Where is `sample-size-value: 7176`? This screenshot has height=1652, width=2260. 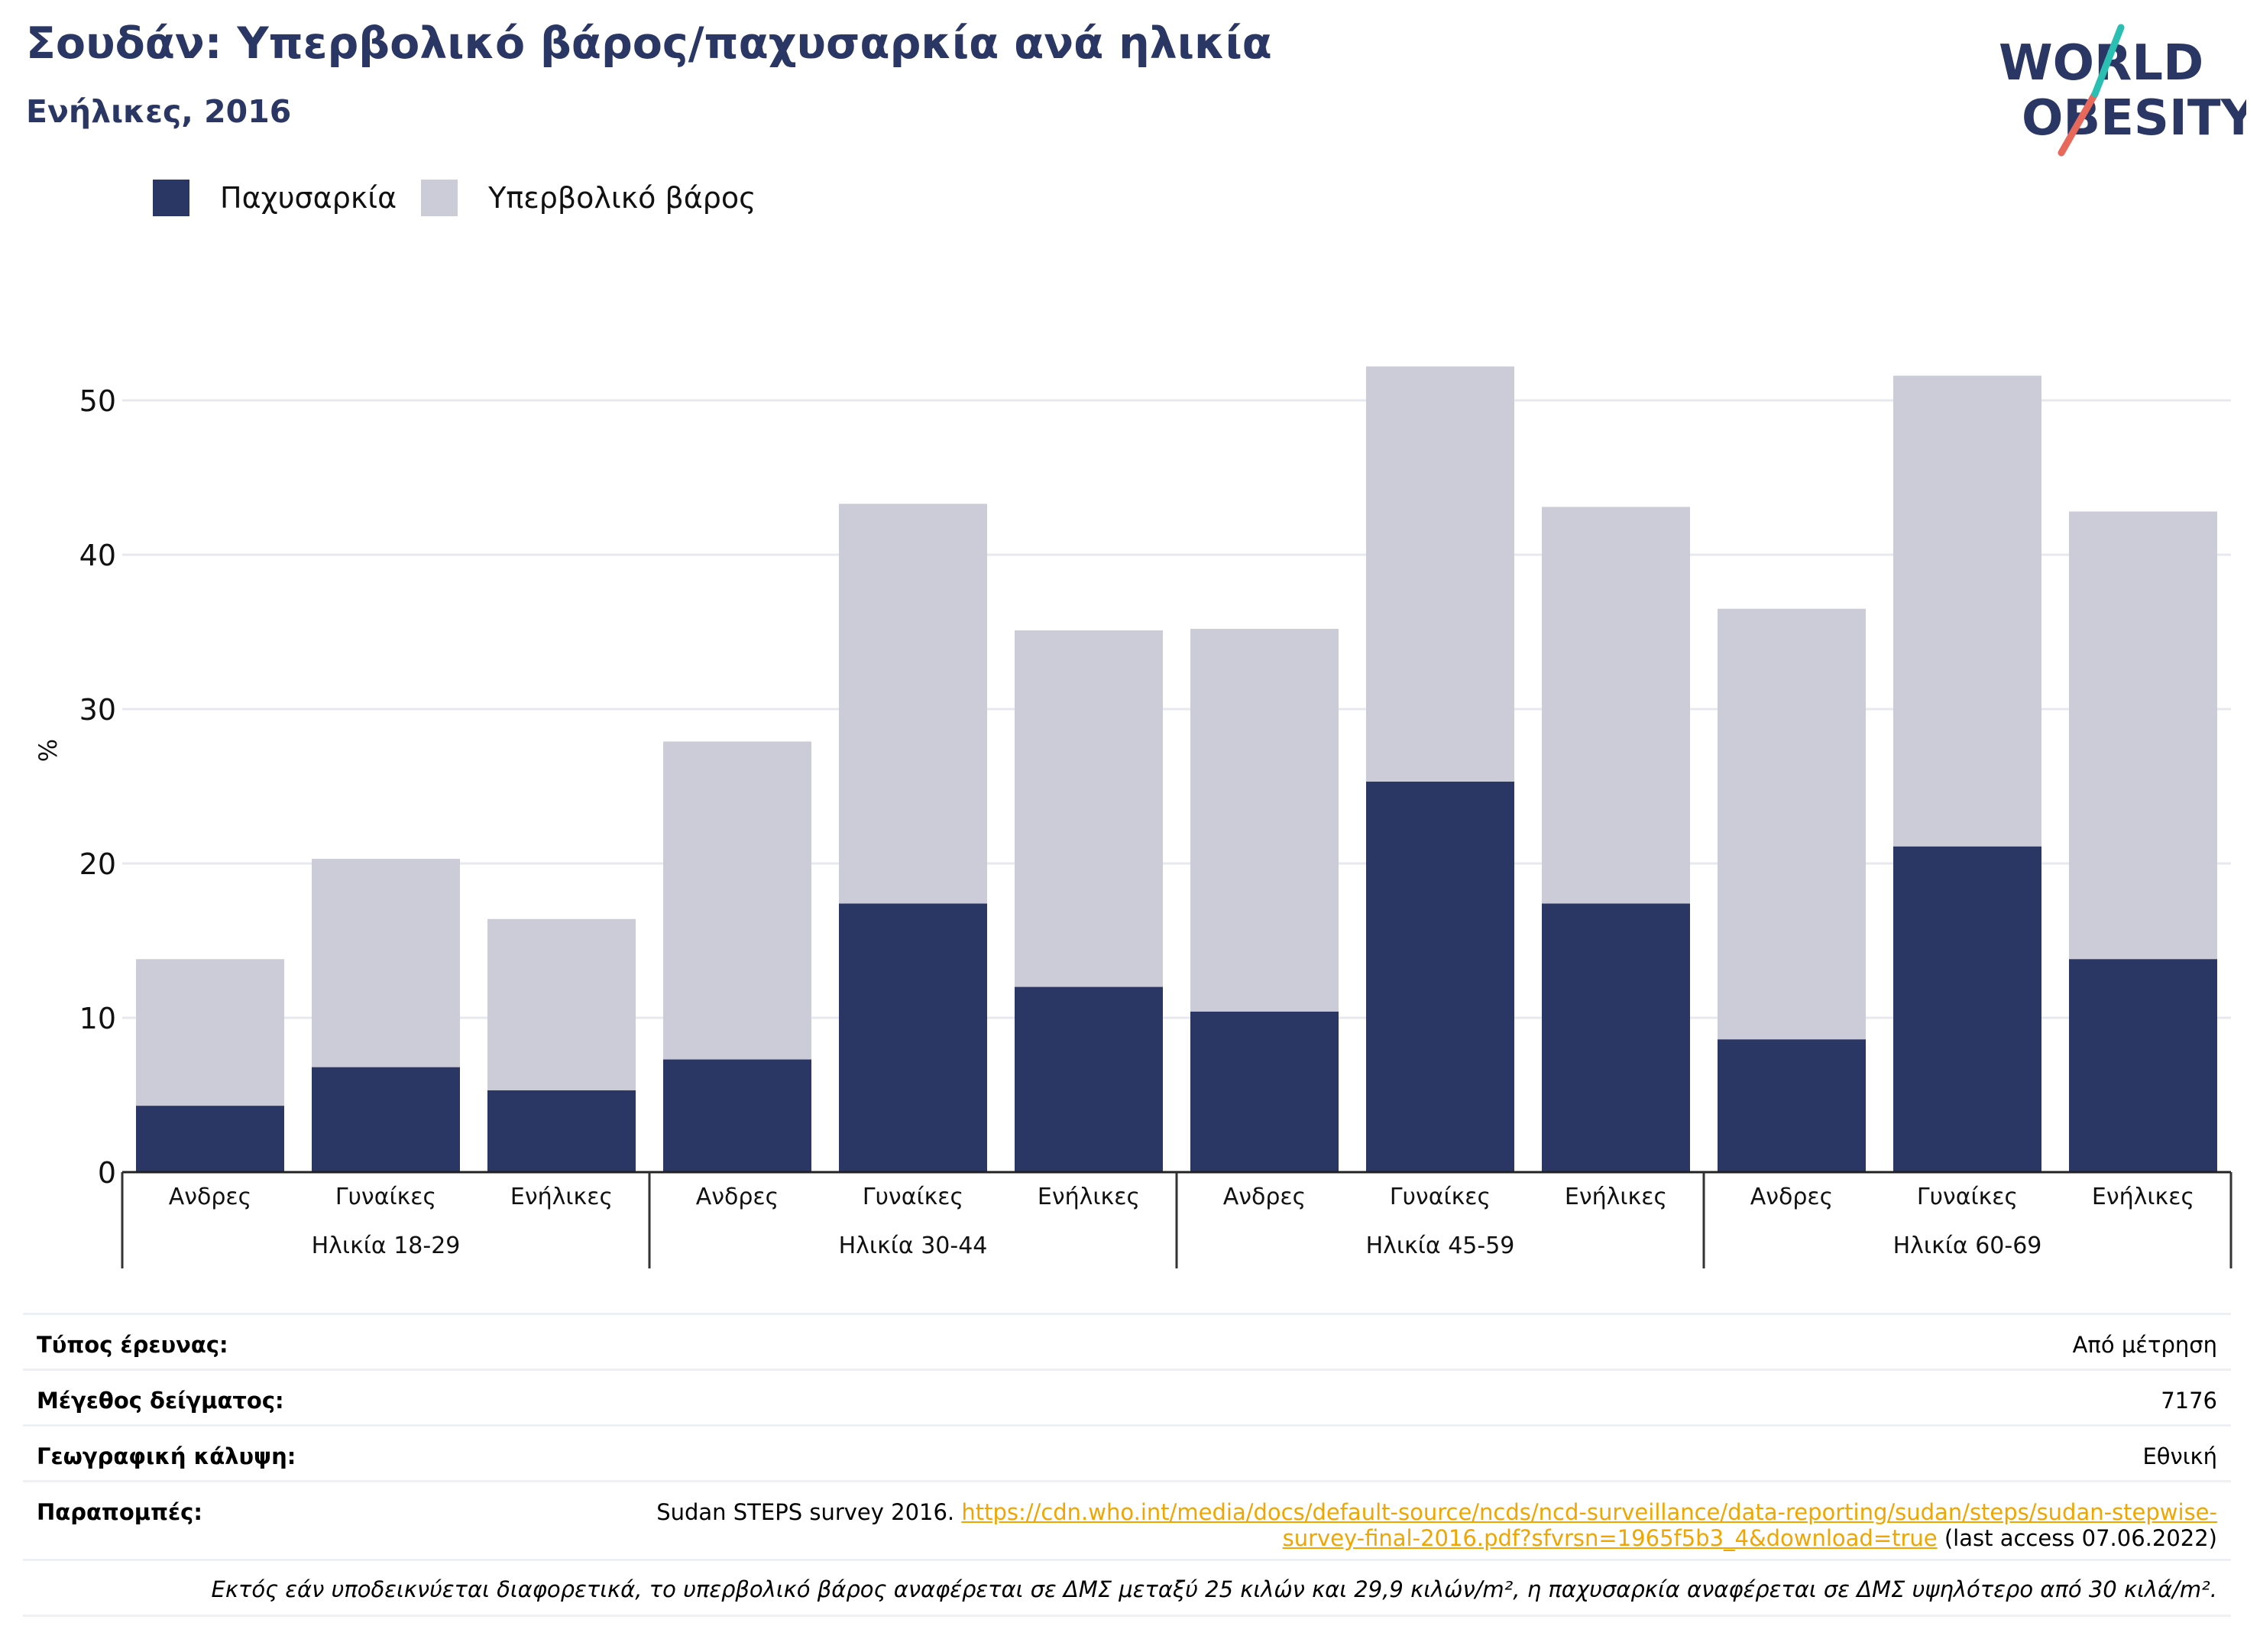 sample-size-value: 7176 is located at coordinates (2189, 1401).